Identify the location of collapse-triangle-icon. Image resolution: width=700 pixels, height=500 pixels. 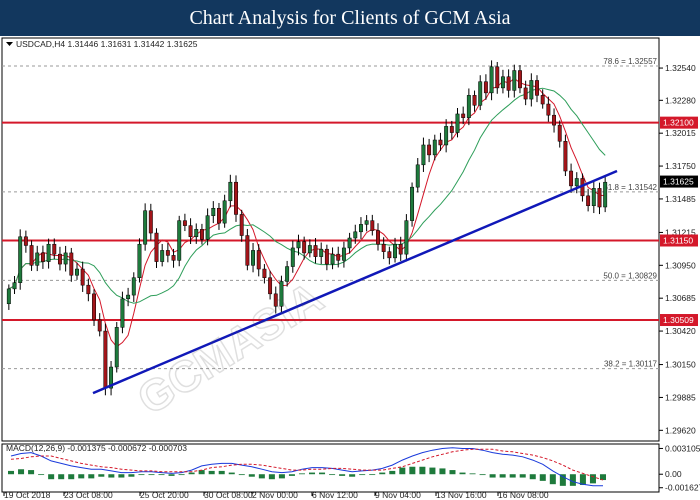
(9, 44).